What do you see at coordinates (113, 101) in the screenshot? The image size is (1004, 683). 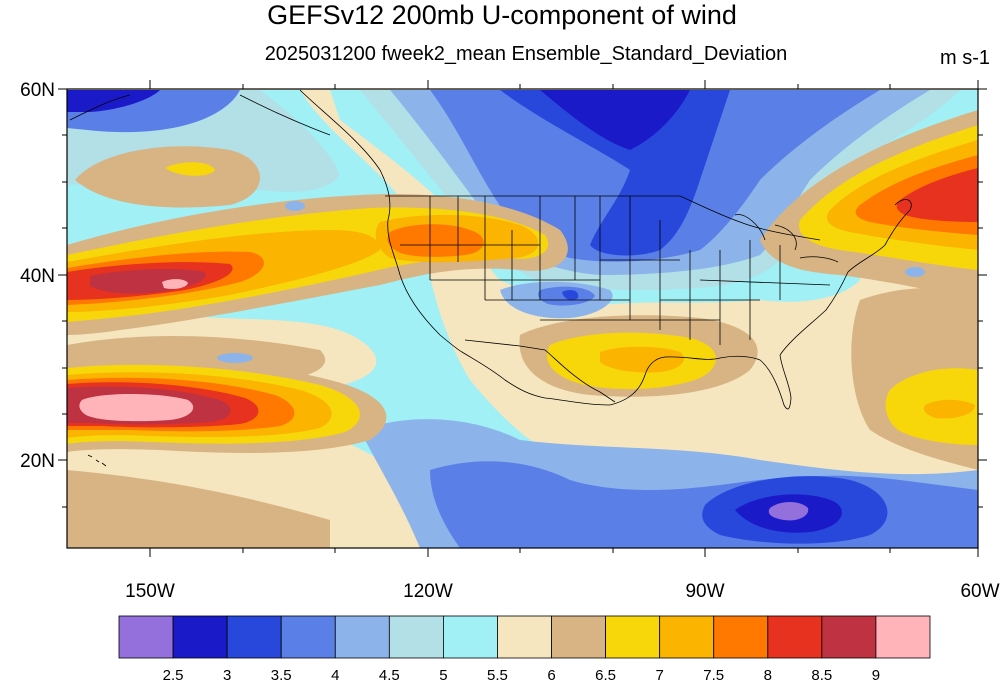 I see `contour-band-3-nw` at bounding box center [113, 101].